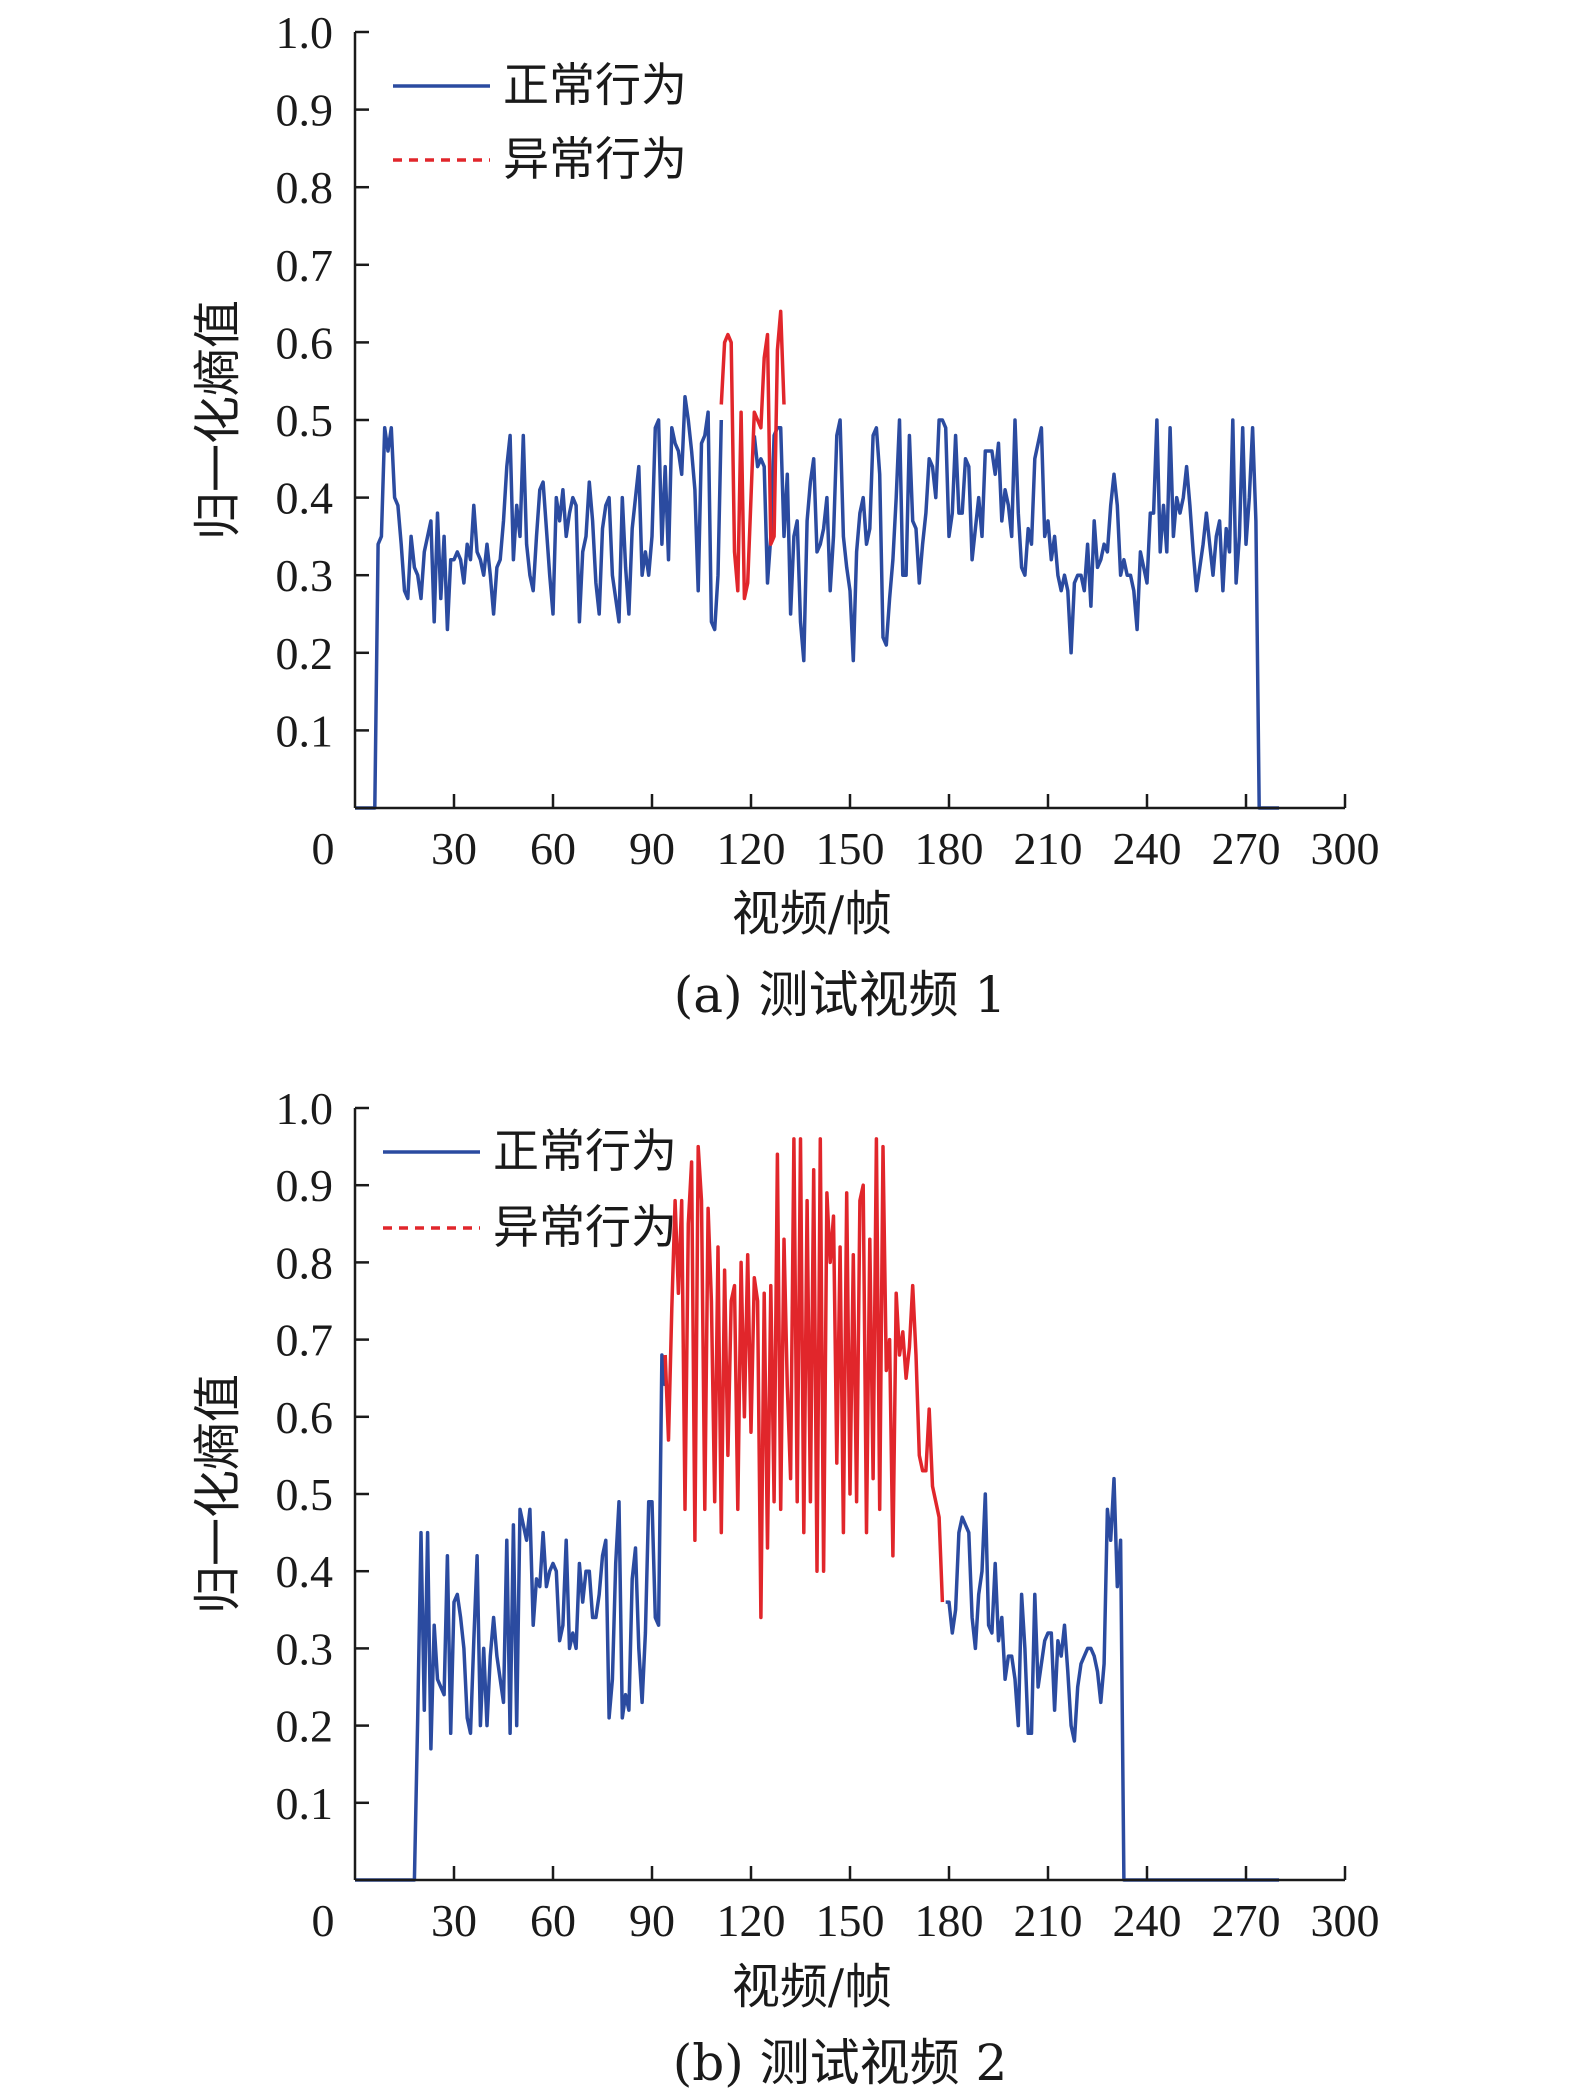 The image size is (1575, 2100). What do you see at coordinates (850, 1920) in the screenshot?
I see `chart-b-xtick-label: 150` at bounding box center [850, 1920].